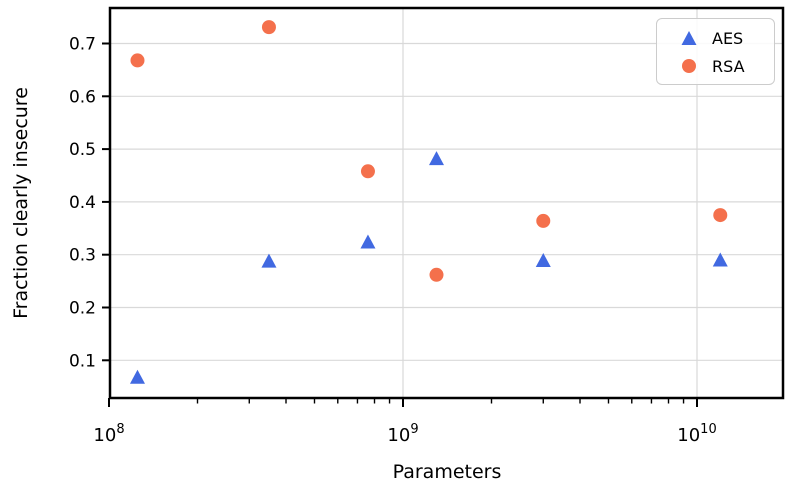 This screenshot has width=798, height=489. What do you see at coordinates (82, 309) in the screenshot?
I see `y-tick-label: 0.2` at bounding box center [82, 309].